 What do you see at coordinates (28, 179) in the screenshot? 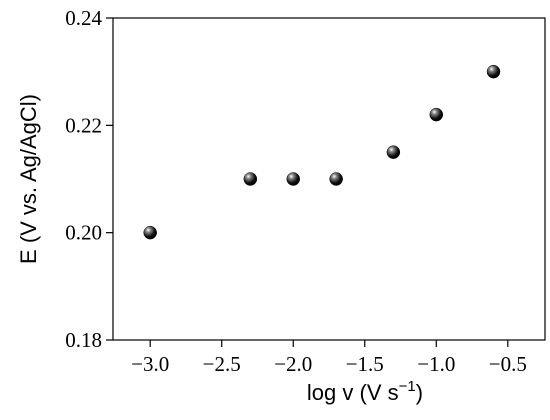
I see `y-axis-label: E (V vs. Ag/AgCl)` at bounding box center [28, 179].